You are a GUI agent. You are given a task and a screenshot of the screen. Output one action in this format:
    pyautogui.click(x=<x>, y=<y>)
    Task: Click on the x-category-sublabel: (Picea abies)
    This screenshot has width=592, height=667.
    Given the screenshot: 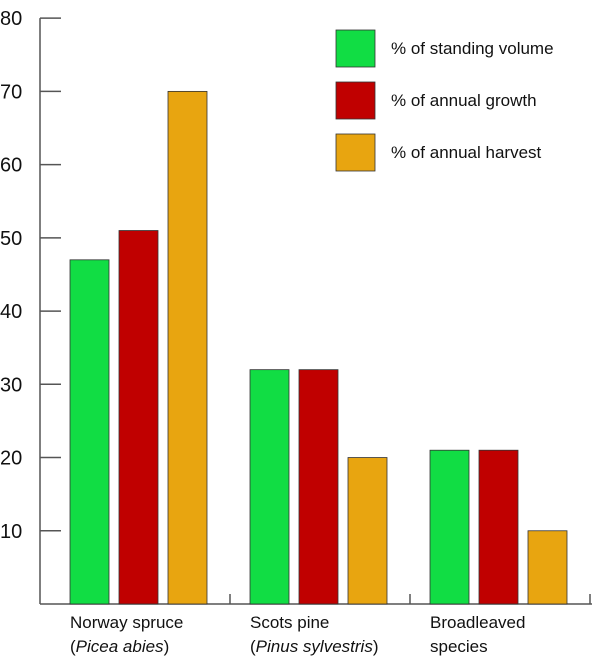 What is the action you would take?
    pyautogui.click(x=119, y=646)
    